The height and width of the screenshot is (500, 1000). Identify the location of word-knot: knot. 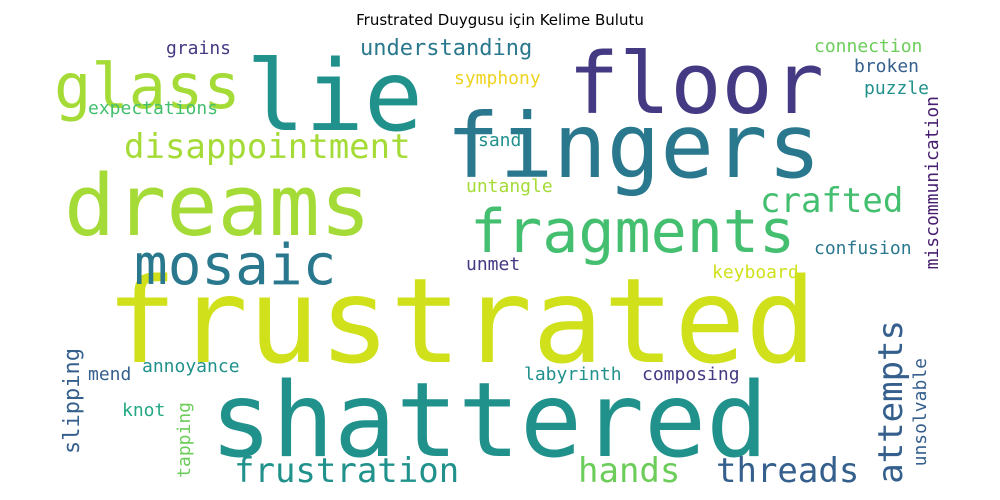
(144, 410).